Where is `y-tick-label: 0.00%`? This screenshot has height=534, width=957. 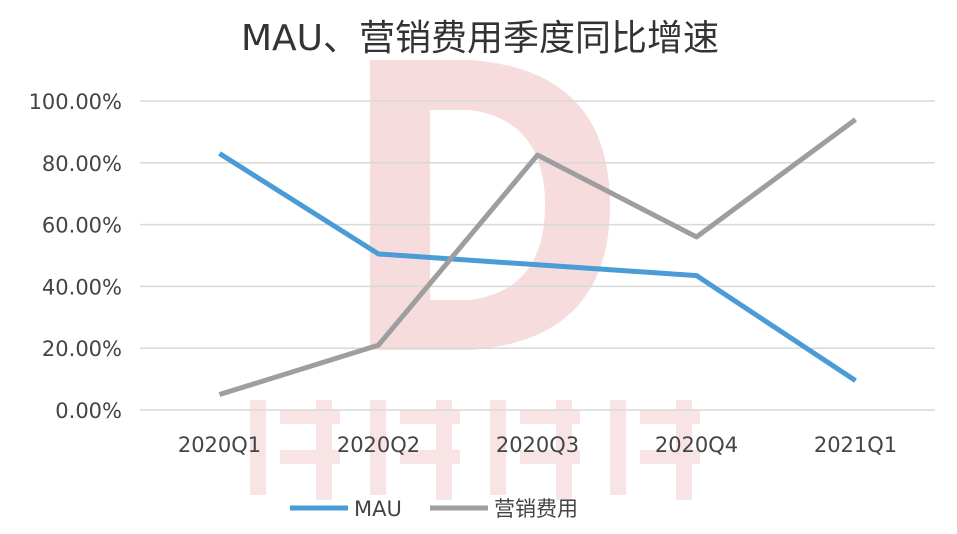
y-tick-label: 0.00% is located at coordinates (88, 411).